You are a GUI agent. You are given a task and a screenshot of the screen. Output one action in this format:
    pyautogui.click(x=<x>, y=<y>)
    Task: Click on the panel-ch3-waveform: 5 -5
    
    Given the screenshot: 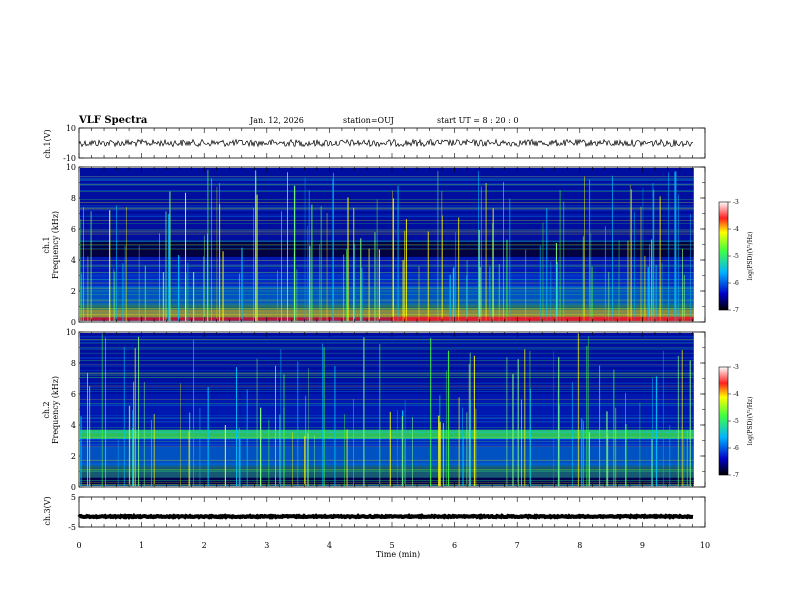 What is the action you would take?
    pyautogui.click(x=387, y=512)
    